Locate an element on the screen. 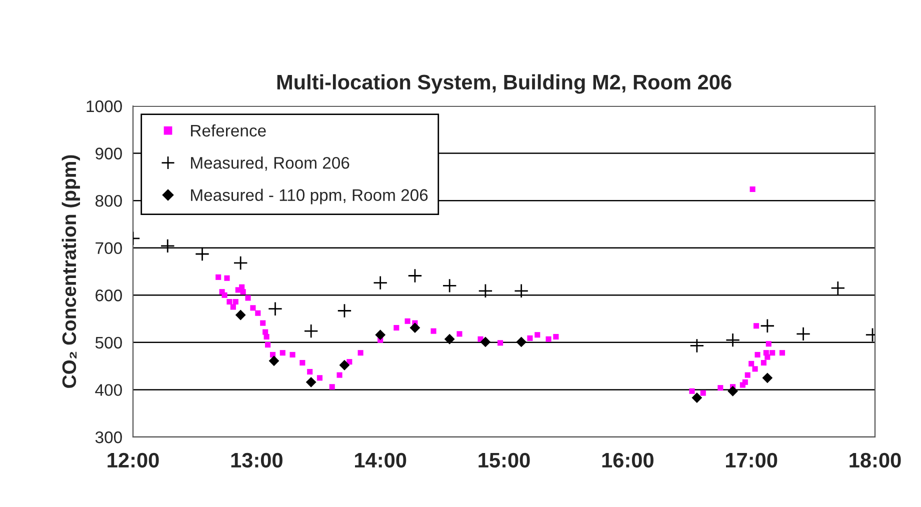 The image size is (921, 507). x-tick-label: 14:00 is located at coordinates (380, 460).